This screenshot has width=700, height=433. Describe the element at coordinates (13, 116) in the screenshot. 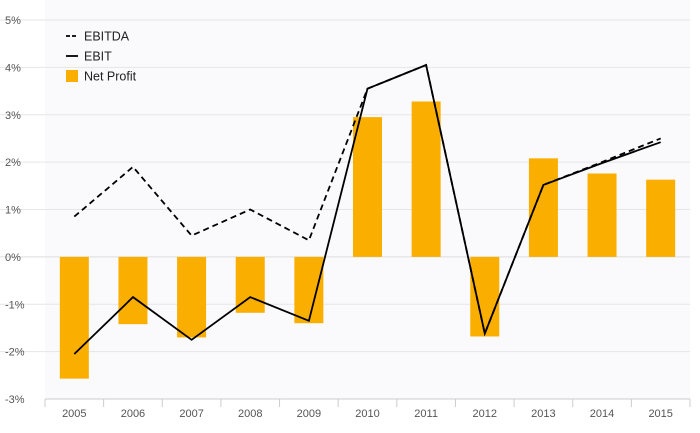

I see `y-tick-label: 3%` at that location.